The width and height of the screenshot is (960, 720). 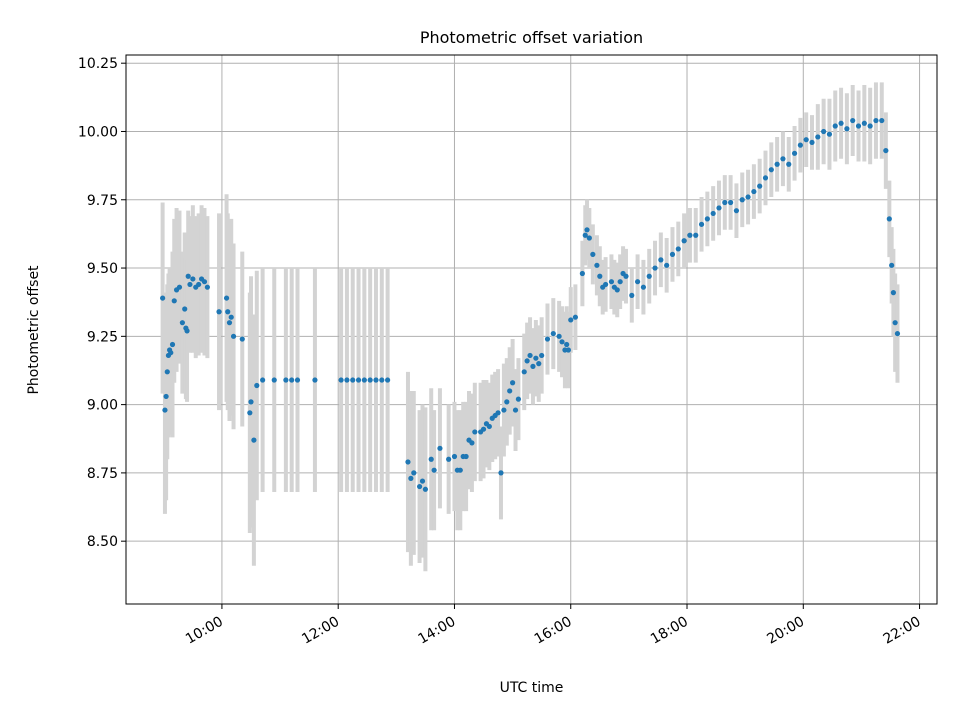 What do you see at coordinates (102, 303) in the screenshot?
I see `y-axis-ticks: 8.50 8.75 9.00 9.25 9.50 9.75 10.00 10.25` at bounding box center [102, 303].